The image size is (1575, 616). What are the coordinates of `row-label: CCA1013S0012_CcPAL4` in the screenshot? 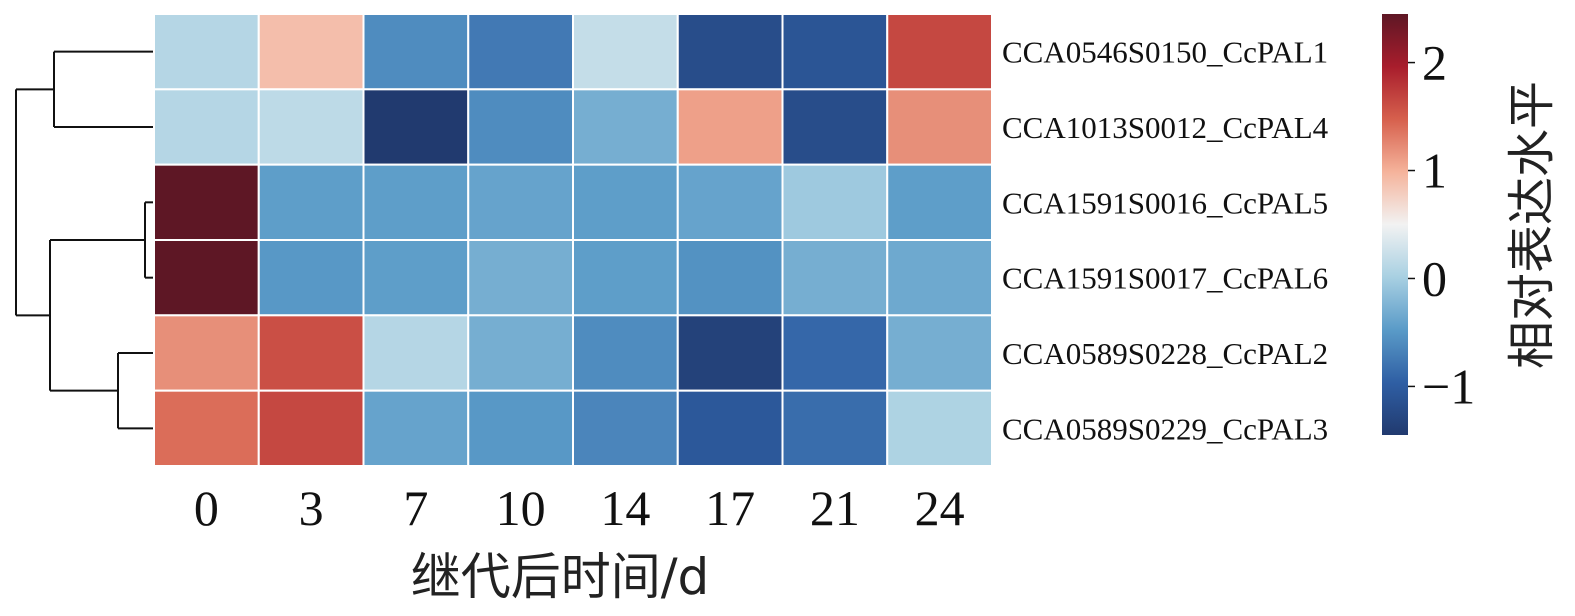 It's located at (1165, 127).